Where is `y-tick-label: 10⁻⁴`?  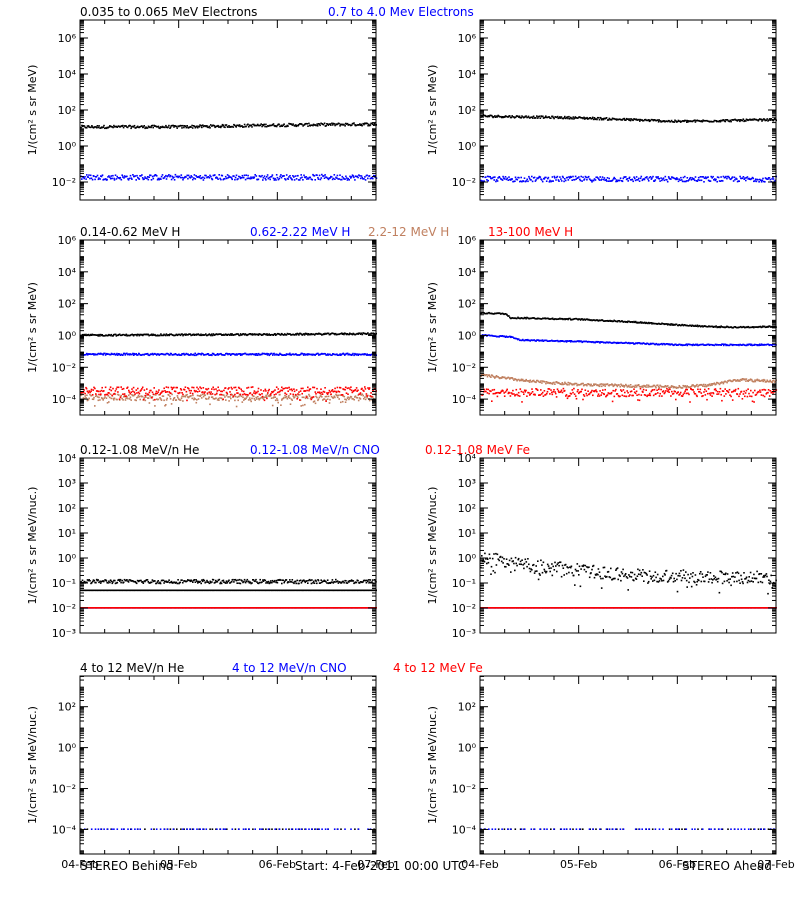 y-tick-label: 10⁻⁴ is located at coordinates (464, 399).